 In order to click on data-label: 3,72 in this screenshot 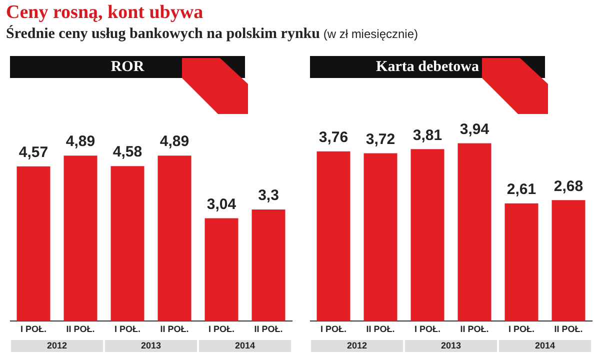, I will do `click(381, 139)`.